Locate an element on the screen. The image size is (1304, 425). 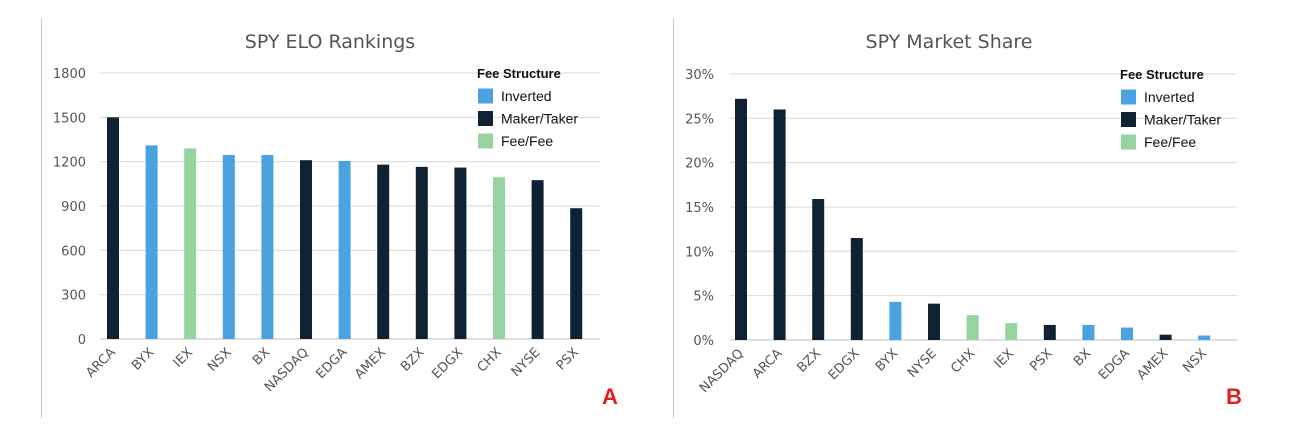
y-tick-label: 1800 is located at coordinates (69, 74).